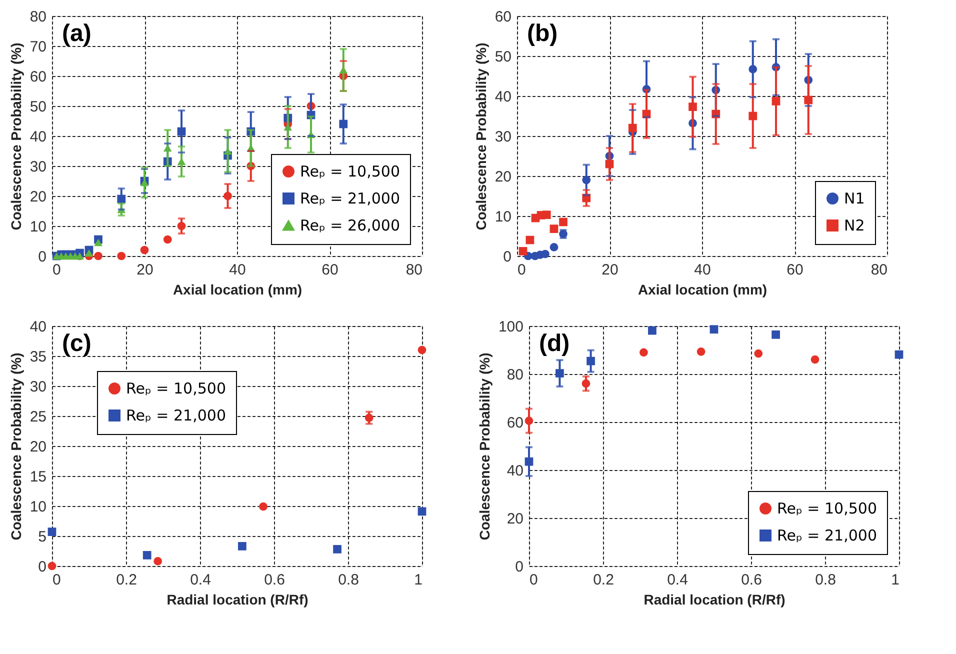 Image resolution: width=956 pixels, height=654 pixels. What do you see at coordinates (42, 537) in the screenshot?
I see `y-tick-label: 5` at bounding box center [42, 537].